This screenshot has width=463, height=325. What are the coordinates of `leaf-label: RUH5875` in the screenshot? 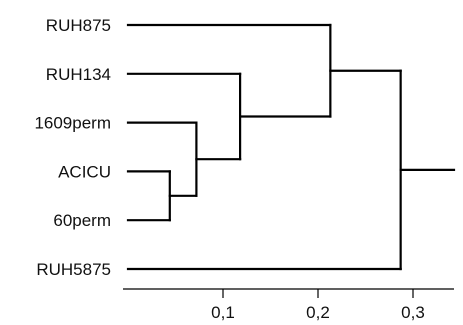 It's located at (73, 269).